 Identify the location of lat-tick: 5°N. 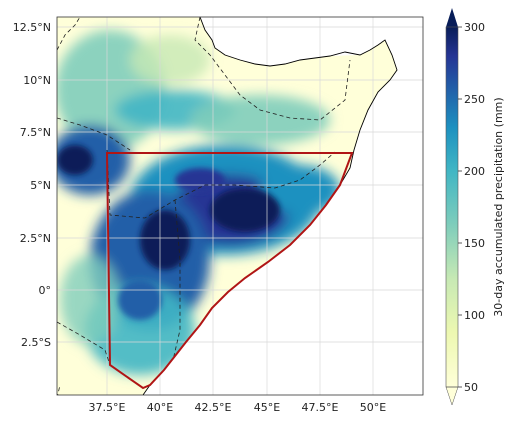
(40, 185).